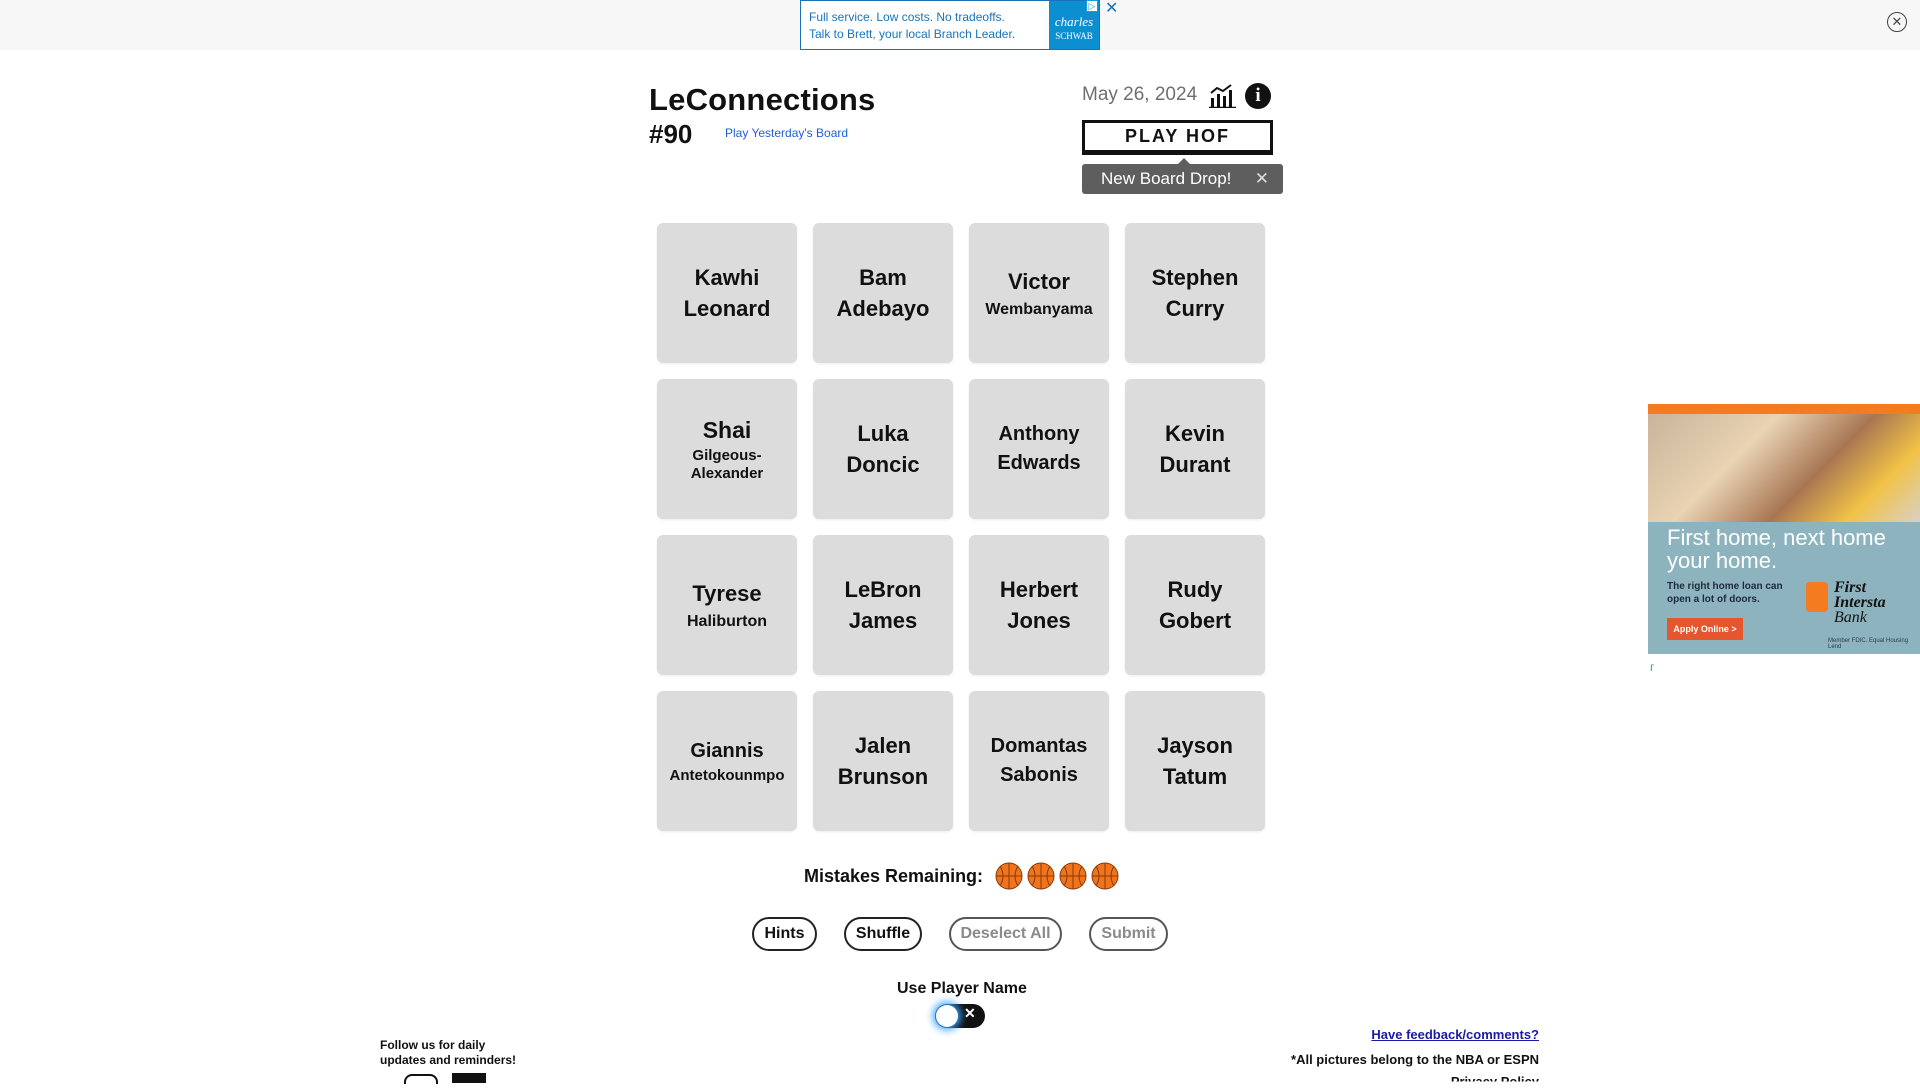 The width and height of the screenshot is (1920, 1089). I want to click on tile-last-name: Leonard, so click(727, 308).